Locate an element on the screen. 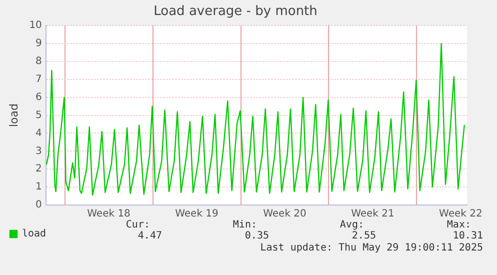 The height and width of the screenshot is (275, 497). text: 2.55 is located at coordinates (364, 236).